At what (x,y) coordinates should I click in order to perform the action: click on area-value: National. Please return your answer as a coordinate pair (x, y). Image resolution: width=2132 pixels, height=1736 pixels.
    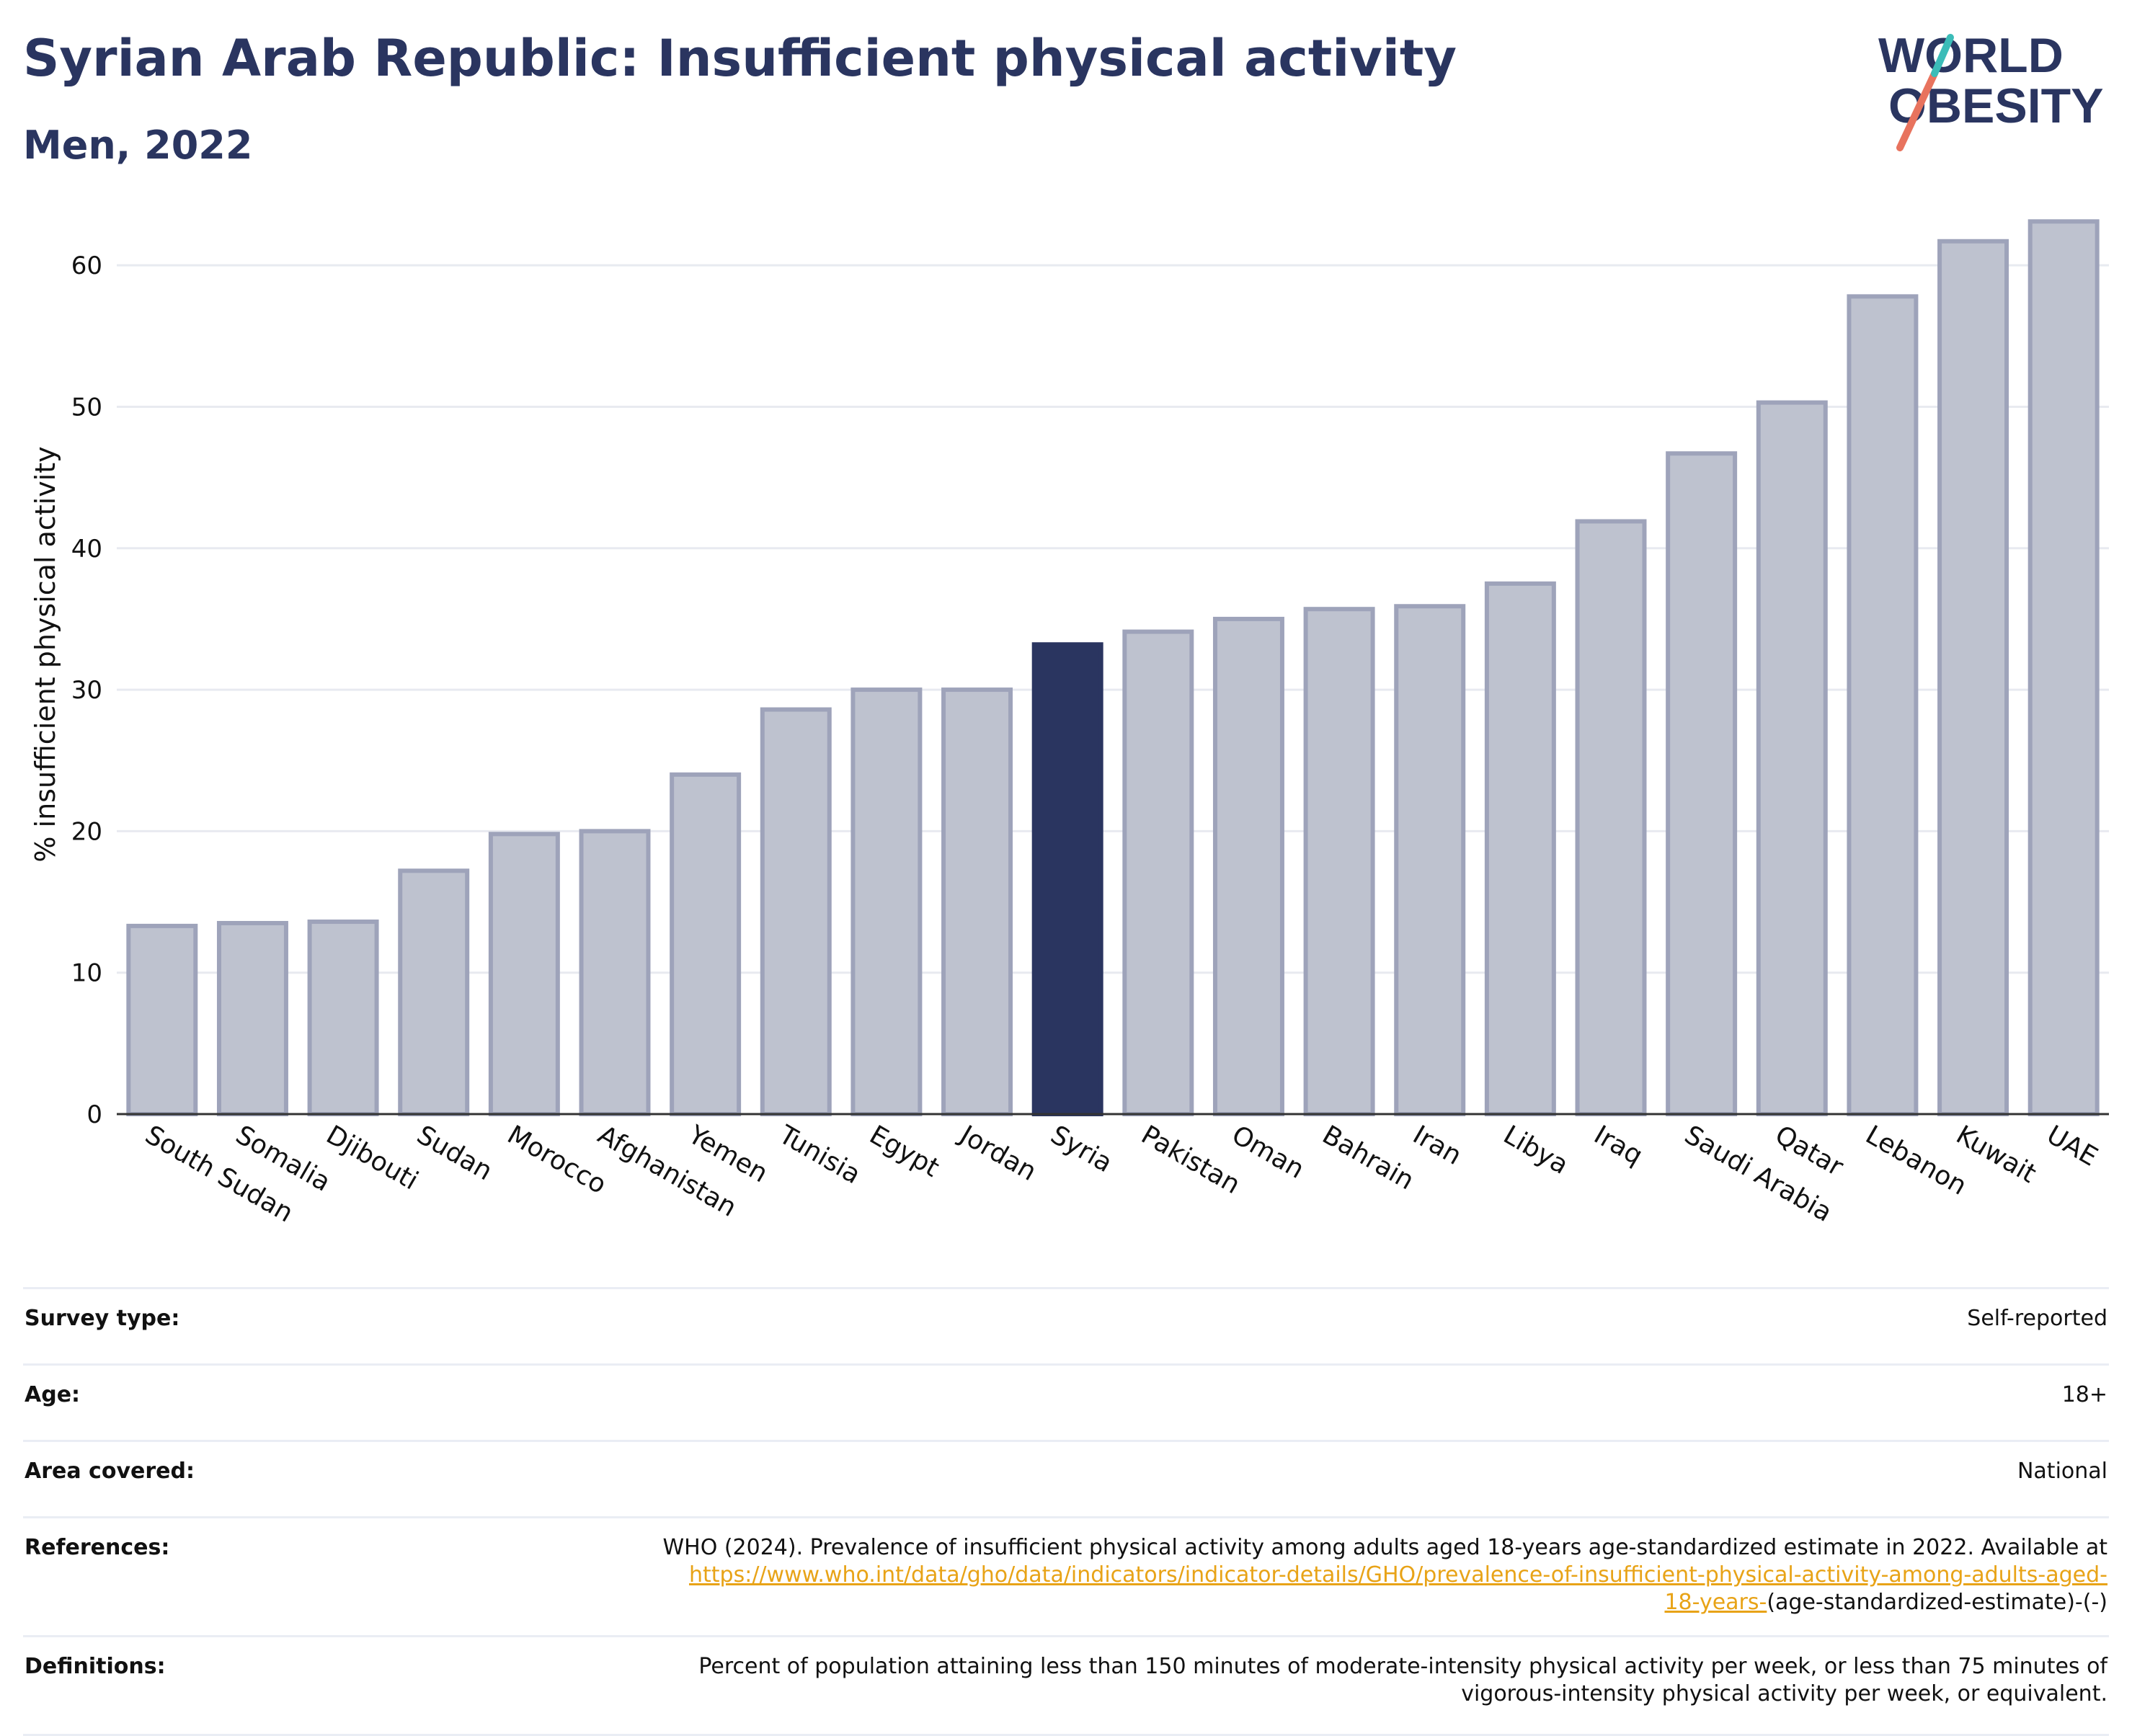
    Looking at the image, I should click on (1255, 1479).